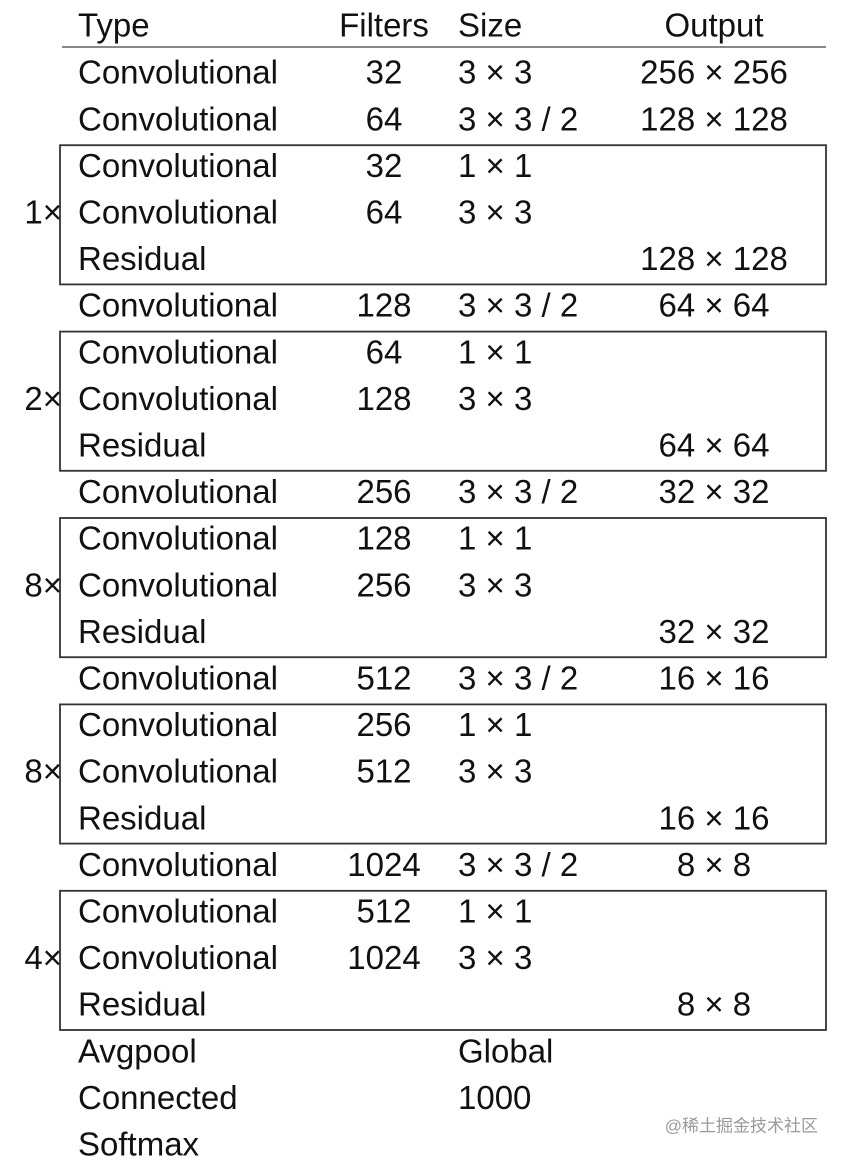  I want to click on repeat-label: 1×, so click(43, 212).